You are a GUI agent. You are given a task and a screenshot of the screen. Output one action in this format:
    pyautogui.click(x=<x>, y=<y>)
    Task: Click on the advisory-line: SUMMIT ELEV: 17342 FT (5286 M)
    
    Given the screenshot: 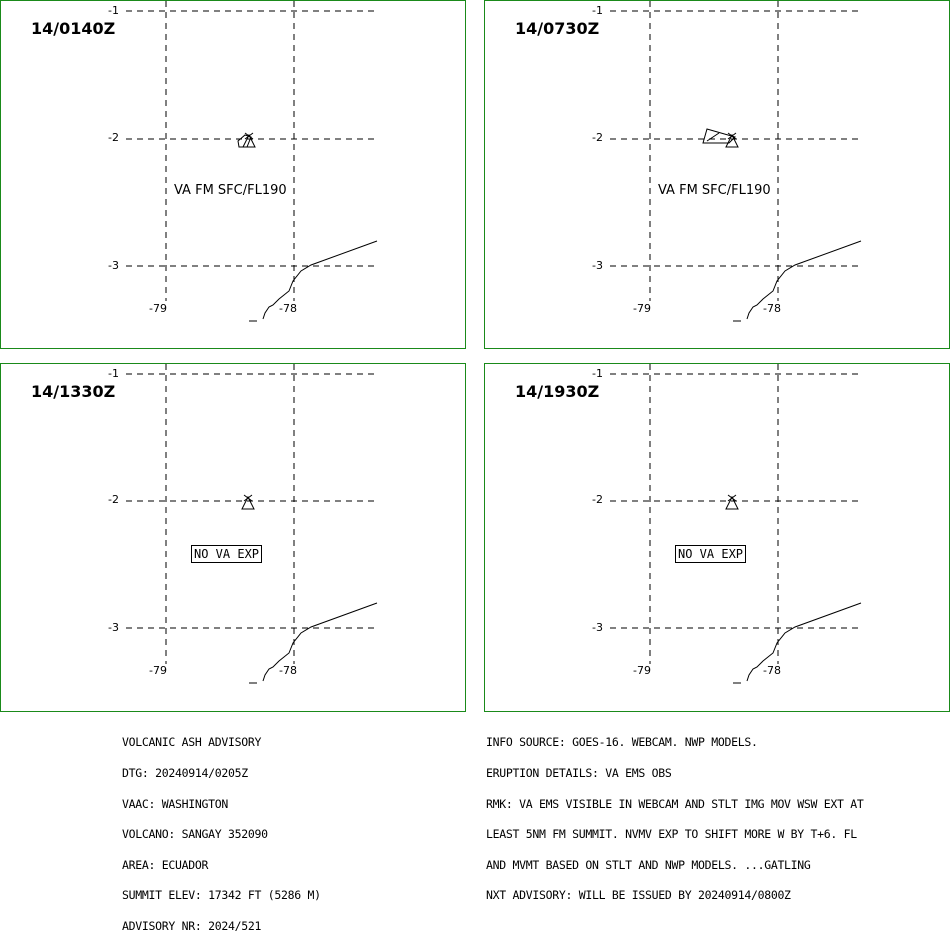 What is the action you would take?
    pyautogui.click(x=221, y=895)
    